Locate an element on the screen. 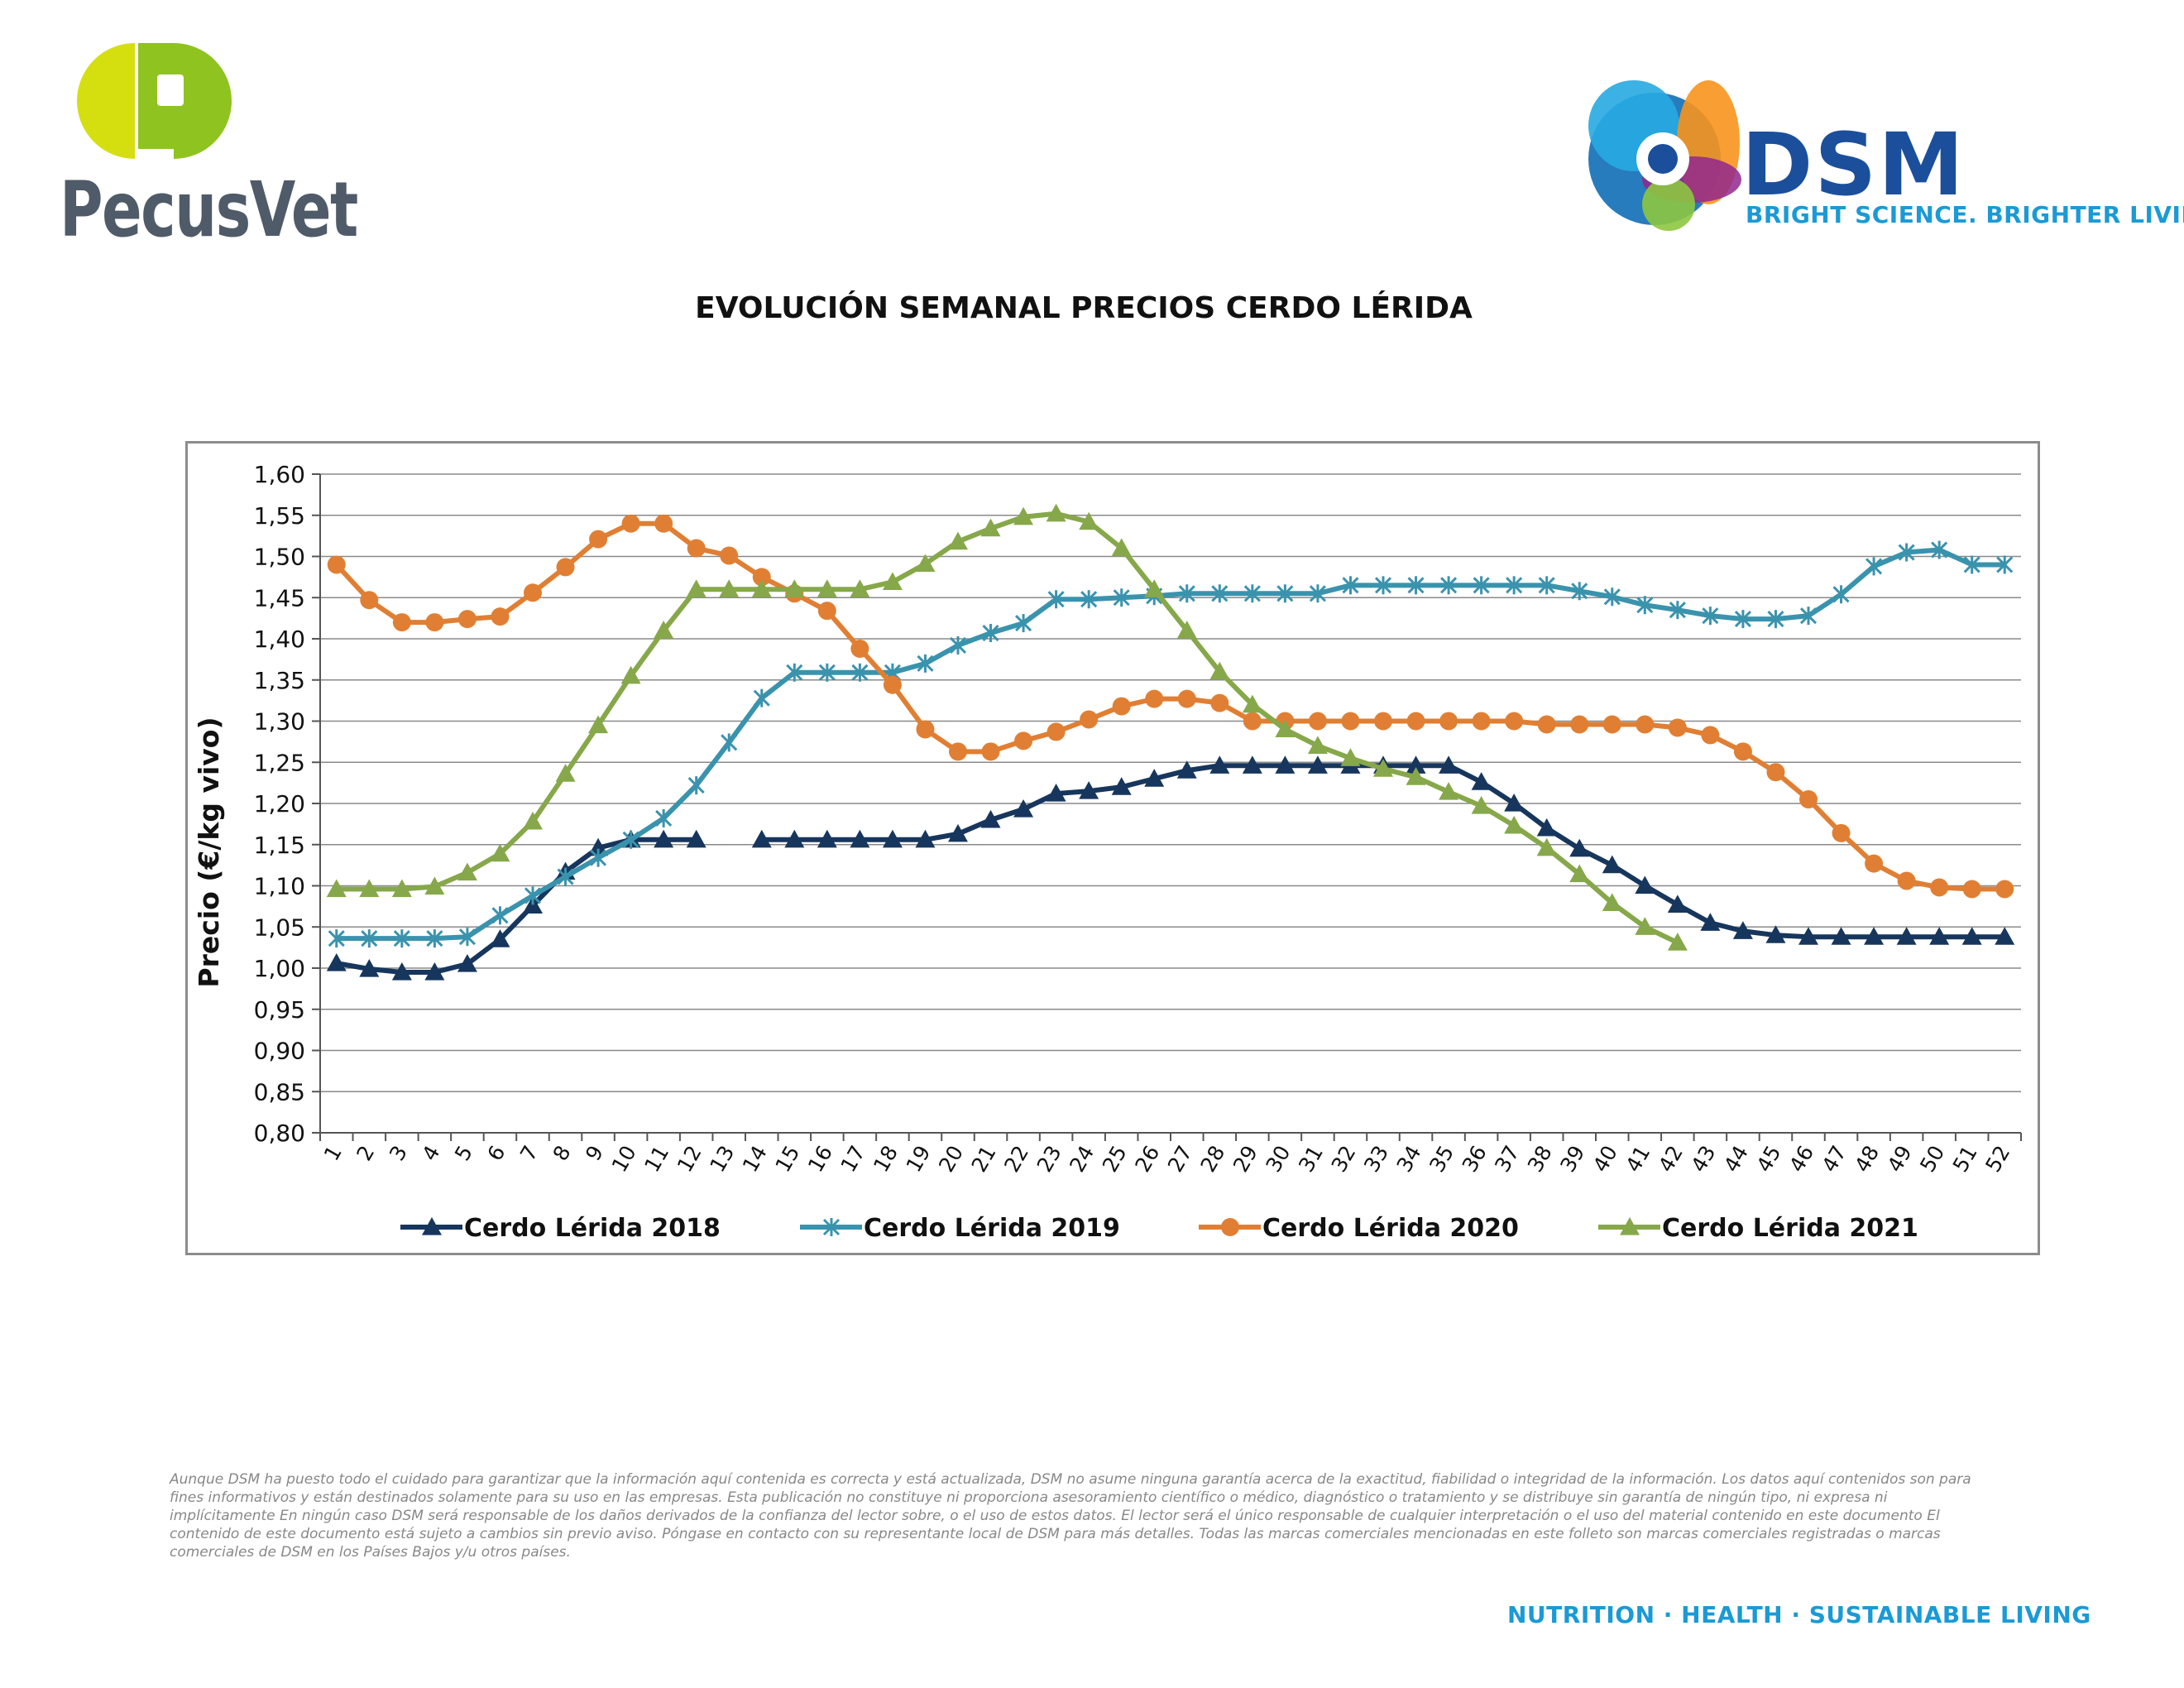  x-tick-label: 12 is located at coordinates (689, 1159).